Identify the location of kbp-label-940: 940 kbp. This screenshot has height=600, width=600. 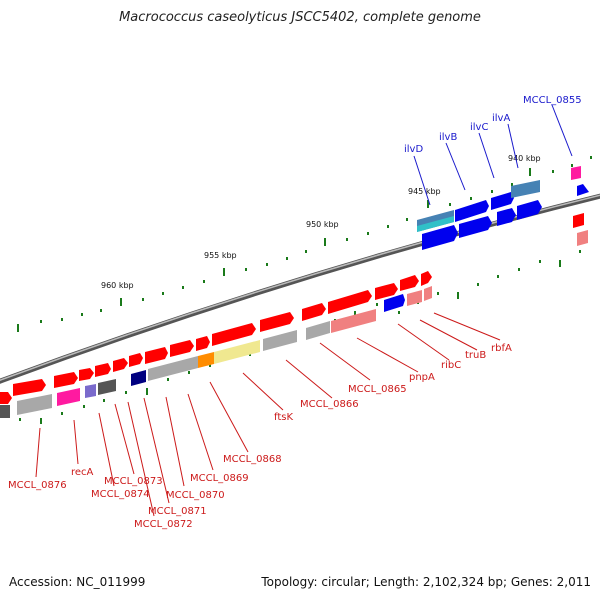
(524, 158).